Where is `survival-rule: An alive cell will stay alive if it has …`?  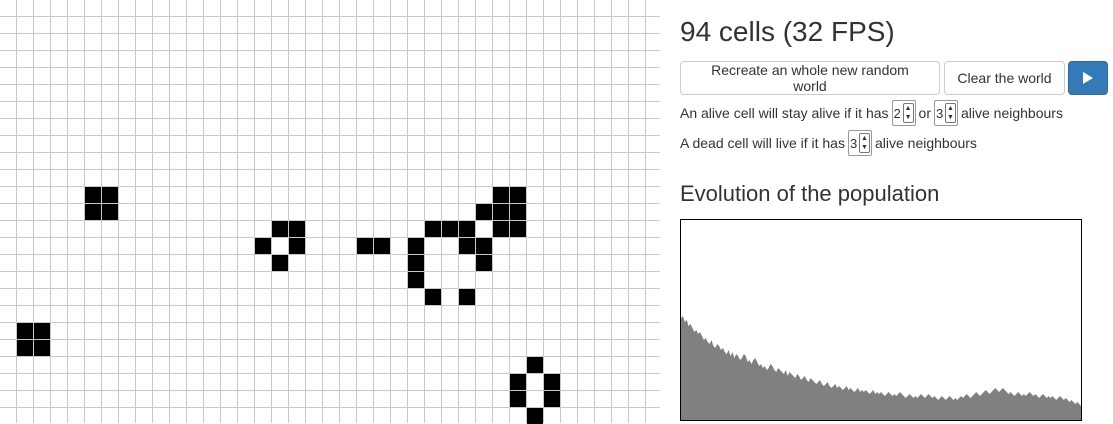 survival-rule: An alive cell will stay alive if it has … is located at coordinates (895, 113).